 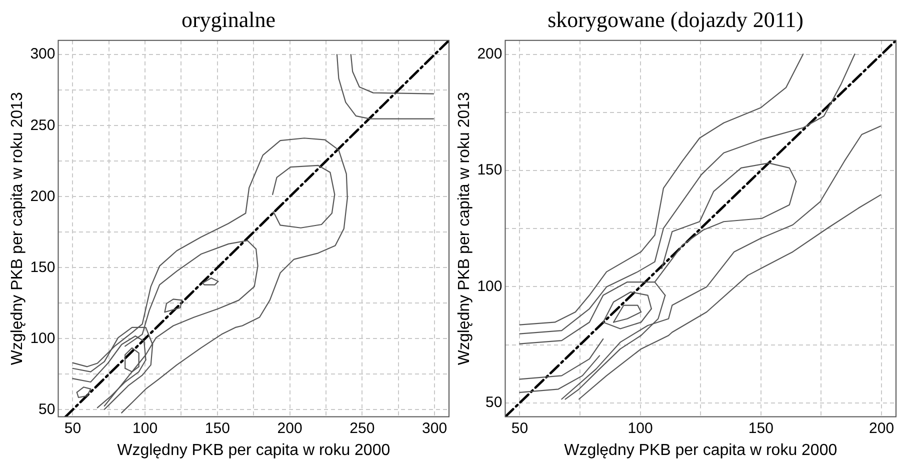 I want to click on x-tick-label: 250, so click(x=362, y=428).